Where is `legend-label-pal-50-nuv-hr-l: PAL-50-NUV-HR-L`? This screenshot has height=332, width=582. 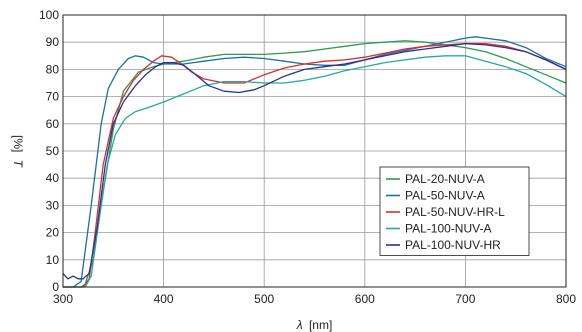
legend-label-pal-50-nuv-hr-l: PAL-50-NUV-HR-L is located at coordinates (455, 212).